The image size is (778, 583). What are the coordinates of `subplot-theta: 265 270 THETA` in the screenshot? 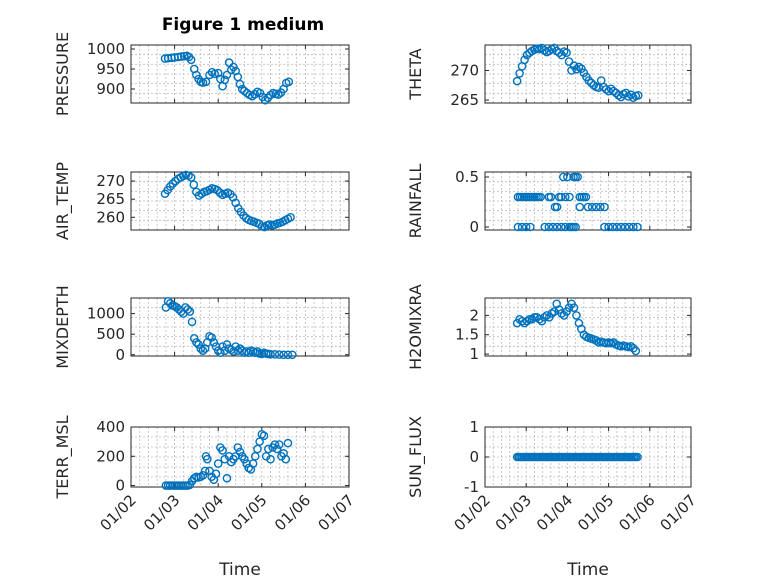 It's located at (549, 76).